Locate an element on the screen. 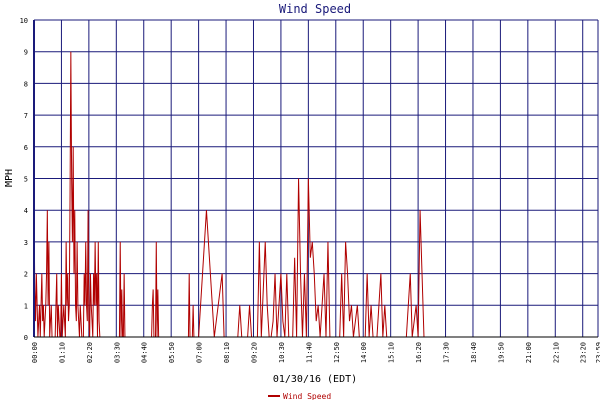  legend-label-wind-speed: Wind Speed is located at coordinates (307, 396).